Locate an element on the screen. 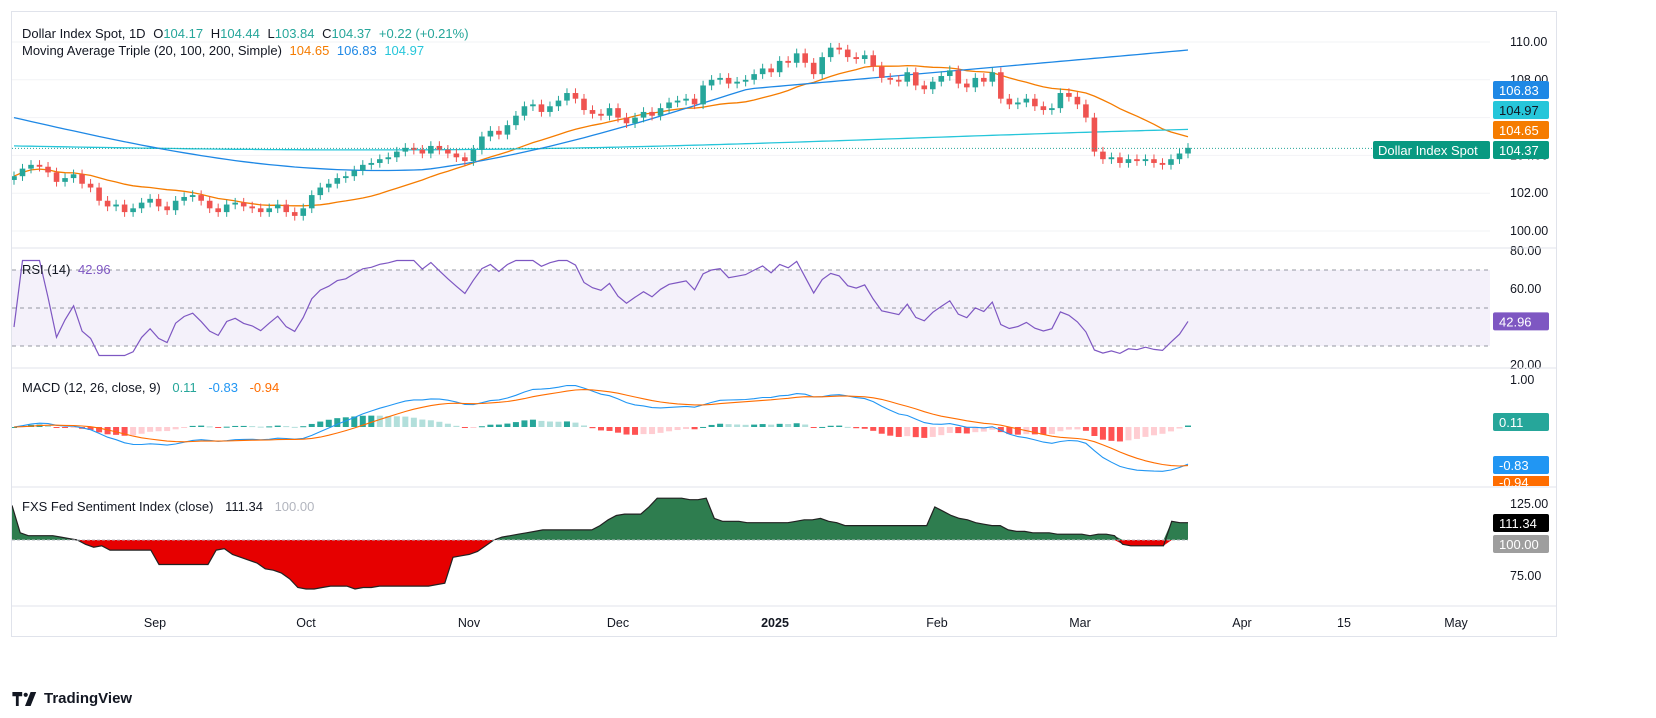 The width and height of the screenshot is (1656, 718). sentiment-title: FXS Fed Sentiment Index (close) is located at coordinates (118, 506).